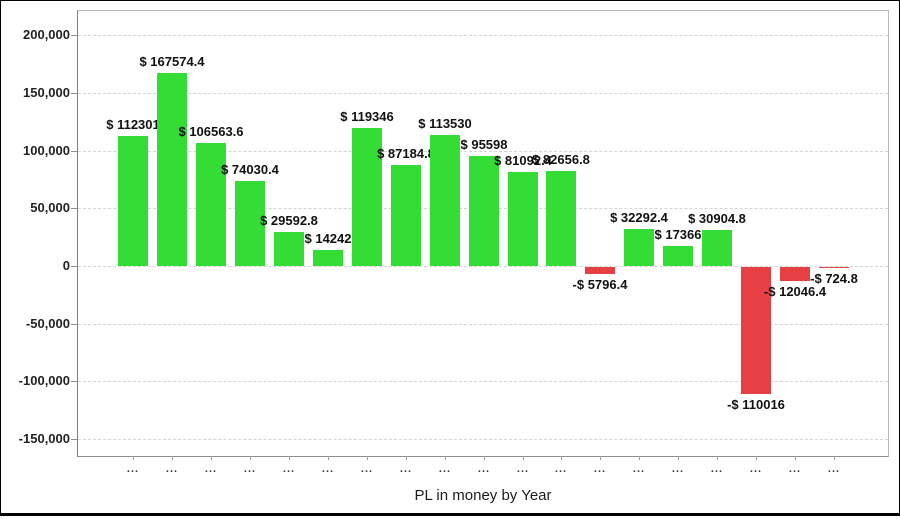 This screenshot has height=519, width=900. What do you see at coordinates (172, 61) in the screenshot?
I see `bar-value-label: $ 167574.4` at bounding box center [172, 61].